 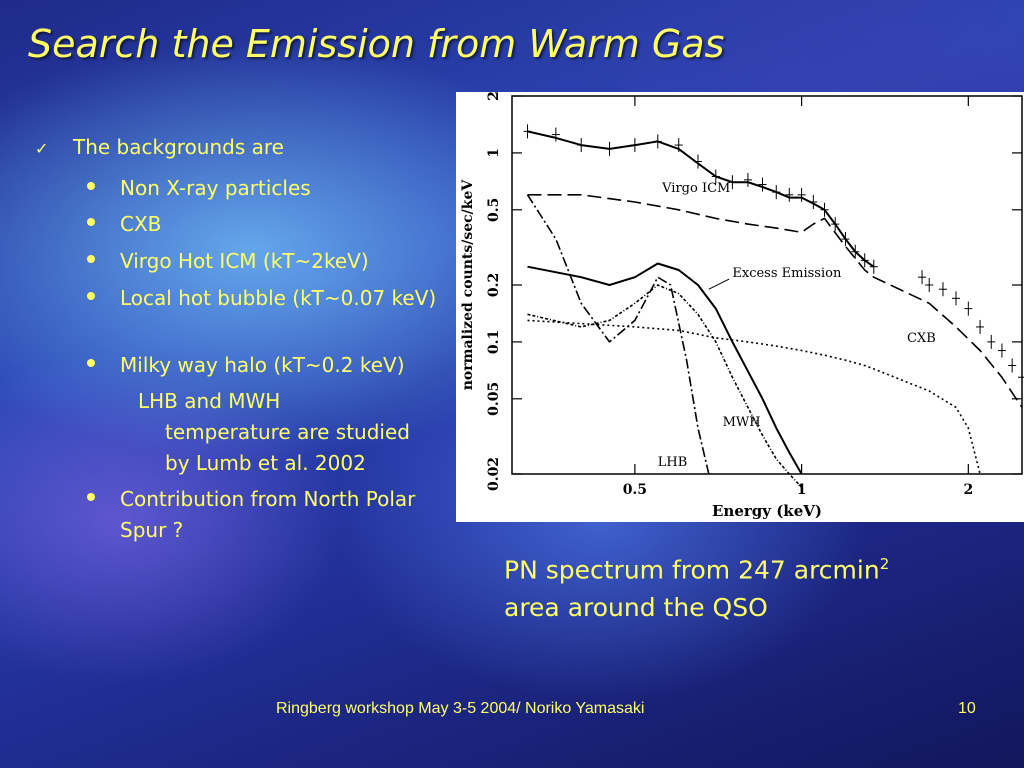 I want to click on checkmark-icon: ✓, so click(x=42, y=148).